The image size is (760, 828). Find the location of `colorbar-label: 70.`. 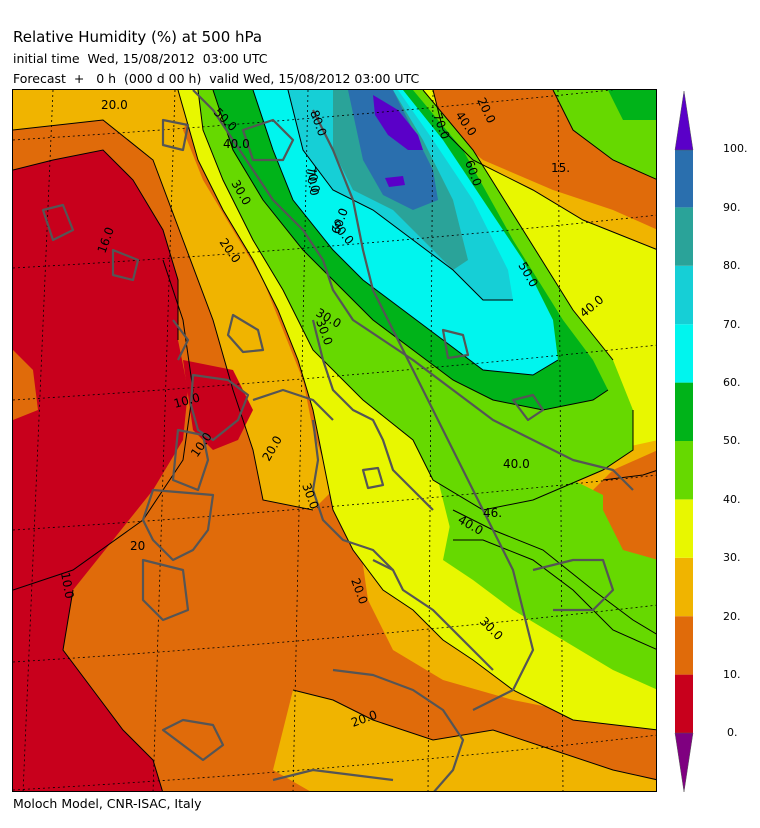

colorbar-label: 70. is located at coordinates (732, 324).